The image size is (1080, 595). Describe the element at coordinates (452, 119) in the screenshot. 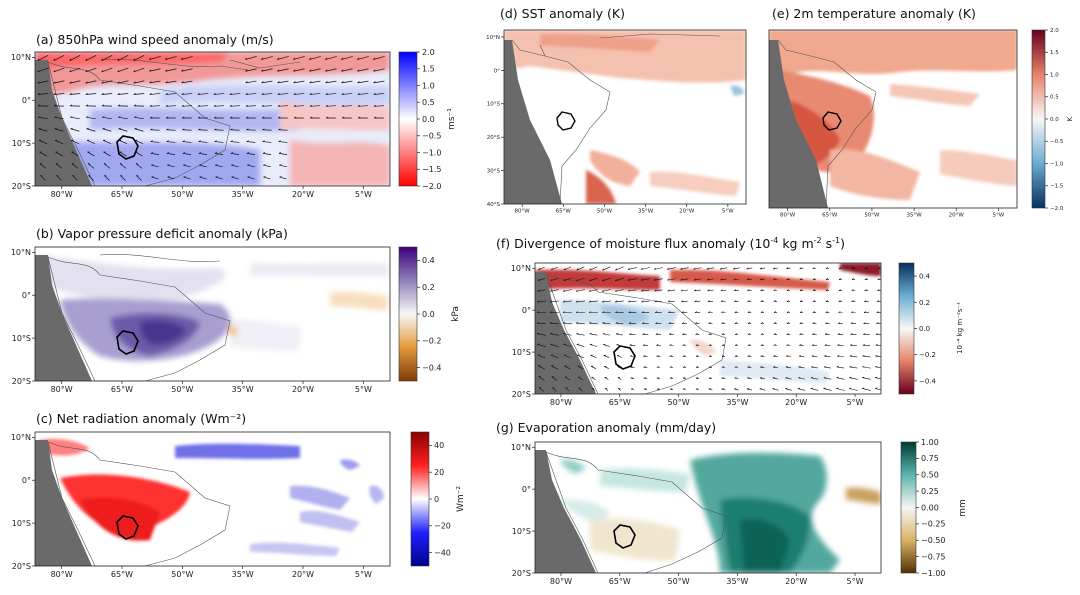

I see `panel-a-colorbar-label: ms⁻¹` at that location.